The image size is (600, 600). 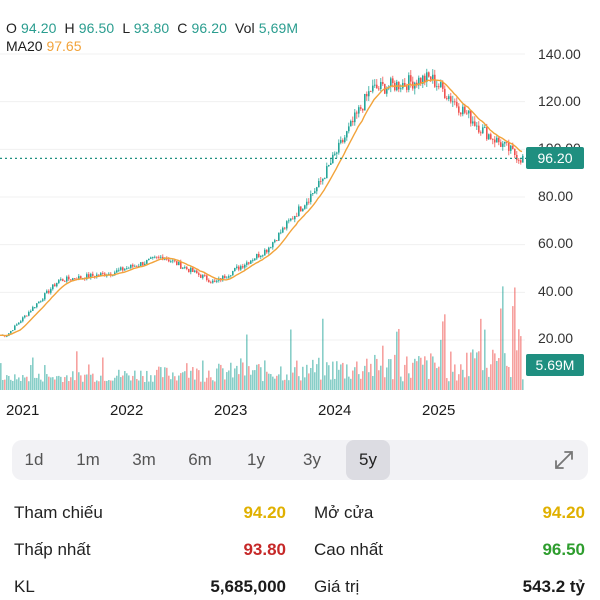 I want to click on low-stat-value: 93.80, so click(x=264, y=549).